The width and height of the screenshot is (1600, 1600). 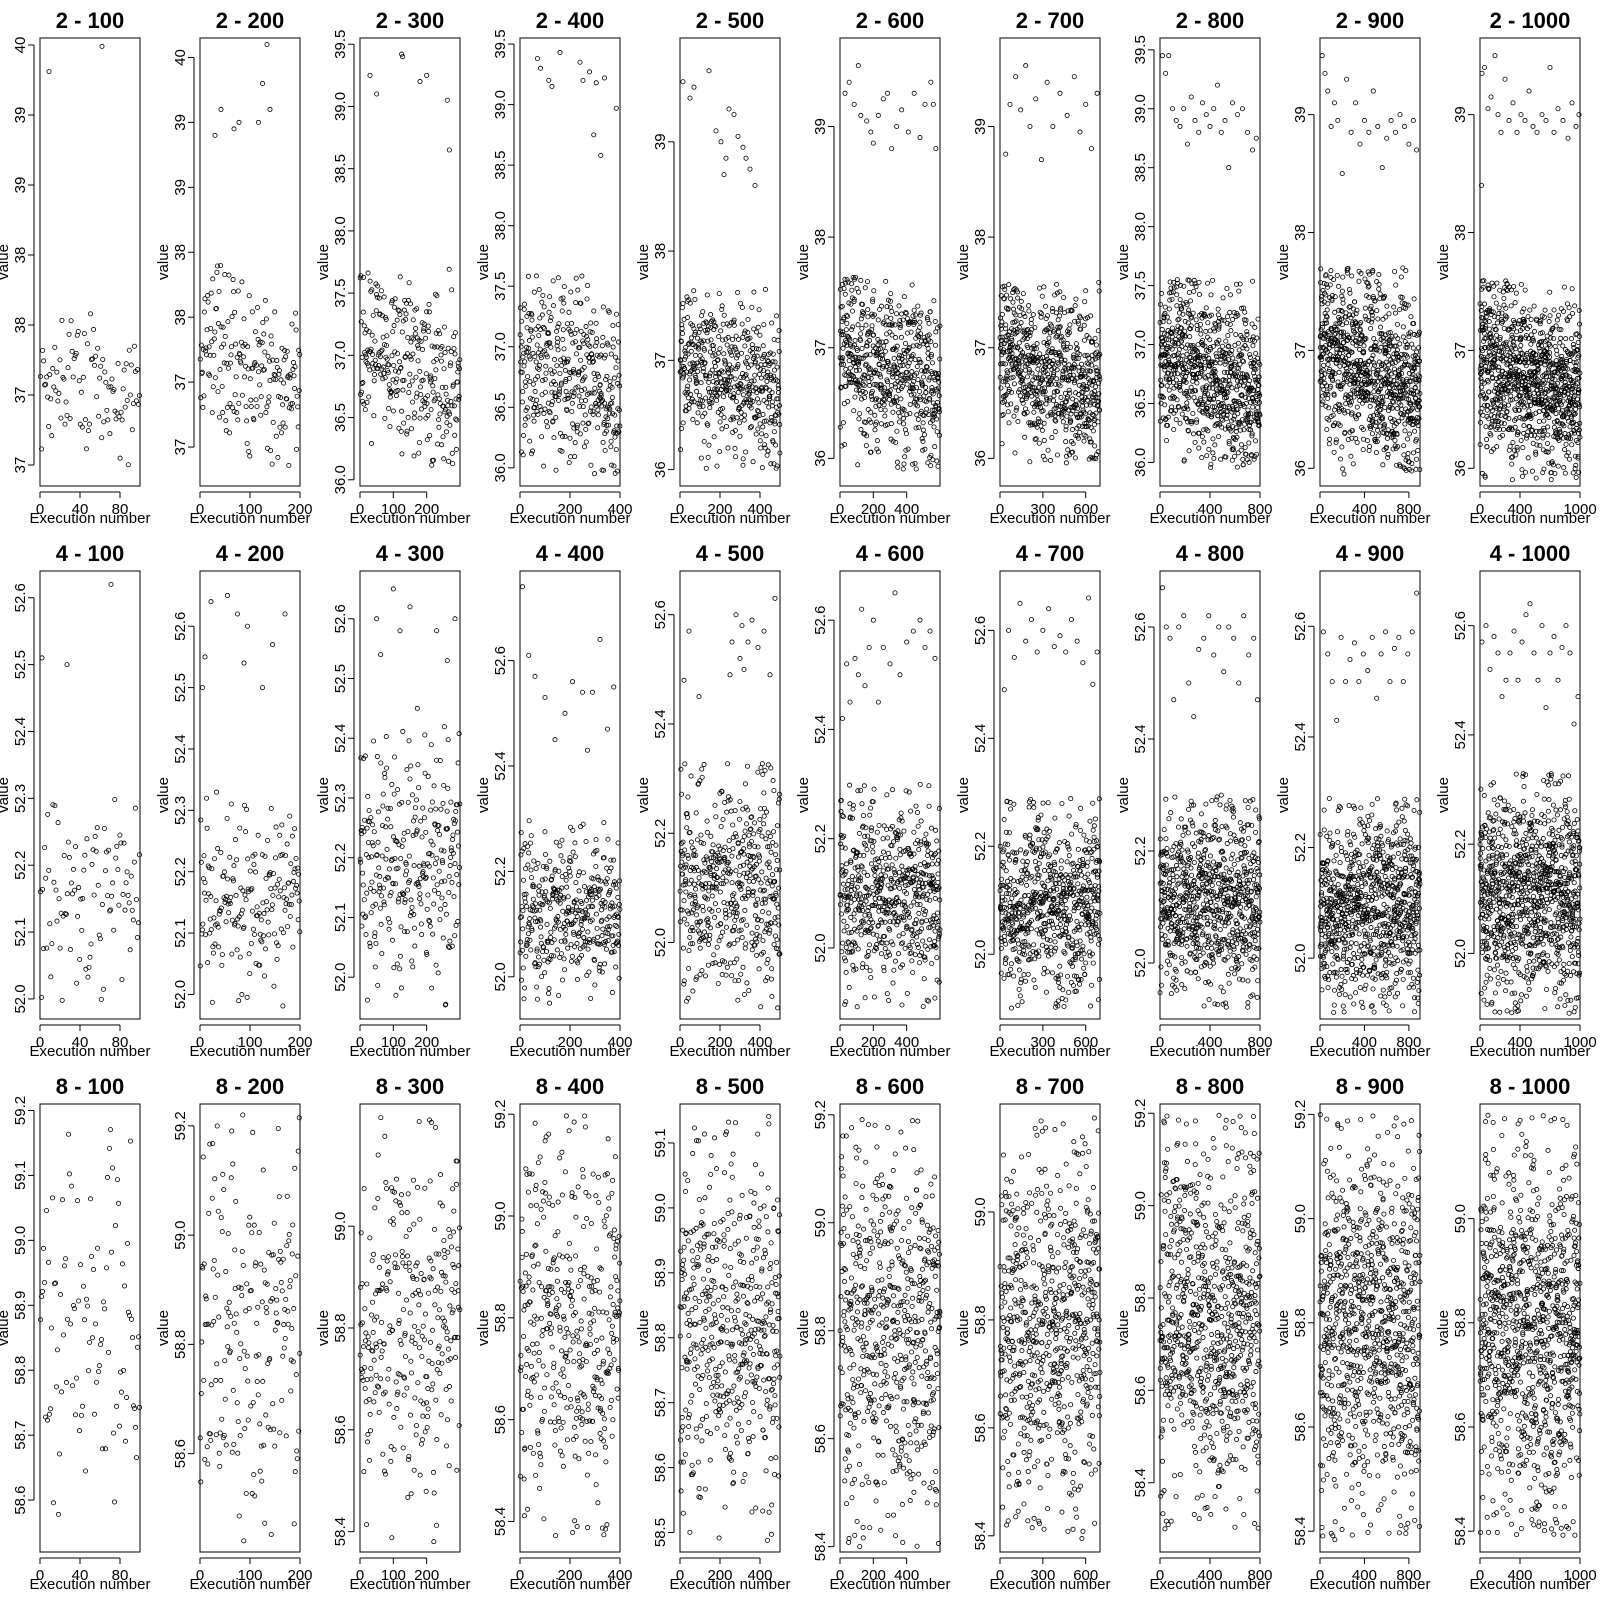 I want to click on y-axis-label: value, so click(x=963, y=262).